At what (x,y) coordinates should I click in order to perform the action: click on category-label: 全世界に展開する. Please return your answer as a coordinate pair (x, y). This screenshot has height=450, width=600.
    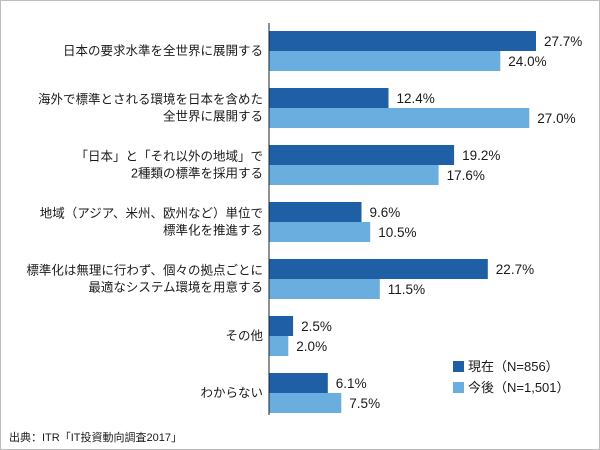
    Looking at the image, I should click on (213, 116).